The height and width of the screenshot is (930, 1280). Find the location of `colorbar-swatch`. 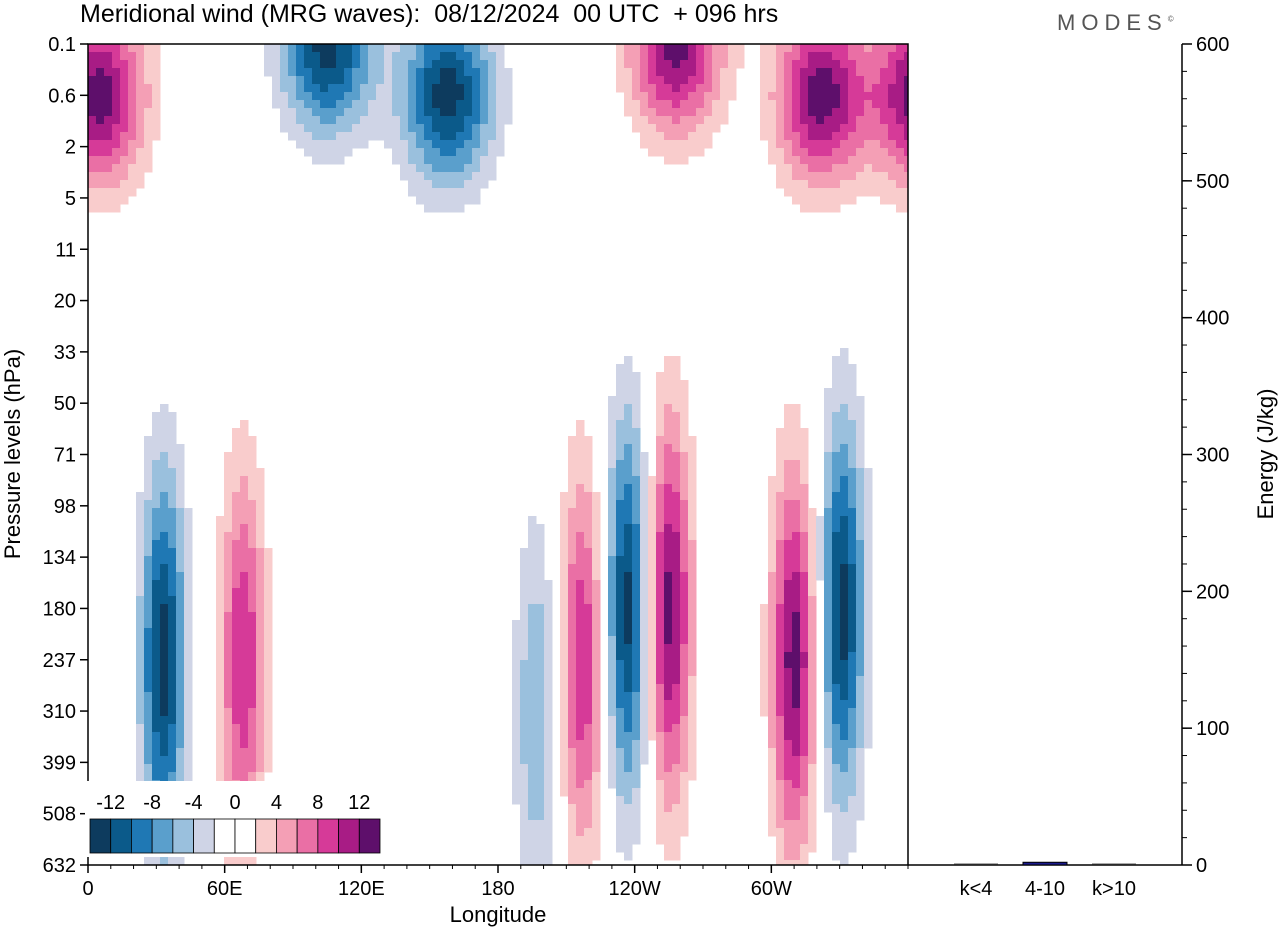

colorbar-swatch is located at coordinates (369, 836).